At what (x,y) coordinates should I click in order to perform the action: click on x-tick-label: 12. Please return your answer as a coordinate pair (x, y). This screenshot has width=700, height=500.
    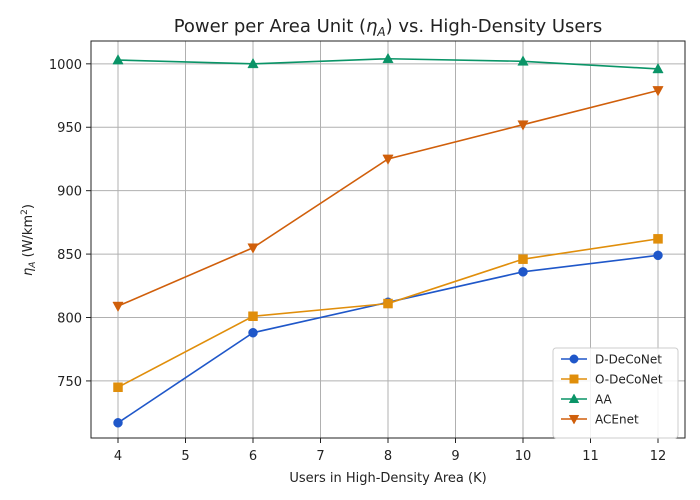
    Looking at the image, I should click on (658, 456).